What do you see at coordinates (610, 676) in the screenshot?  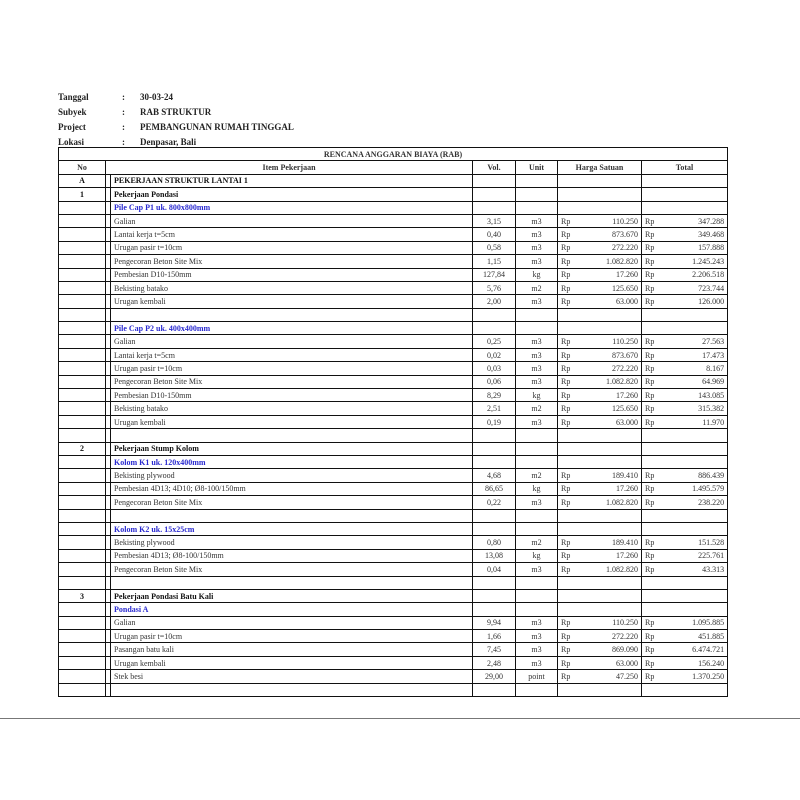 I see `cell-harga: 47.250` at bounding box center [610, 676].